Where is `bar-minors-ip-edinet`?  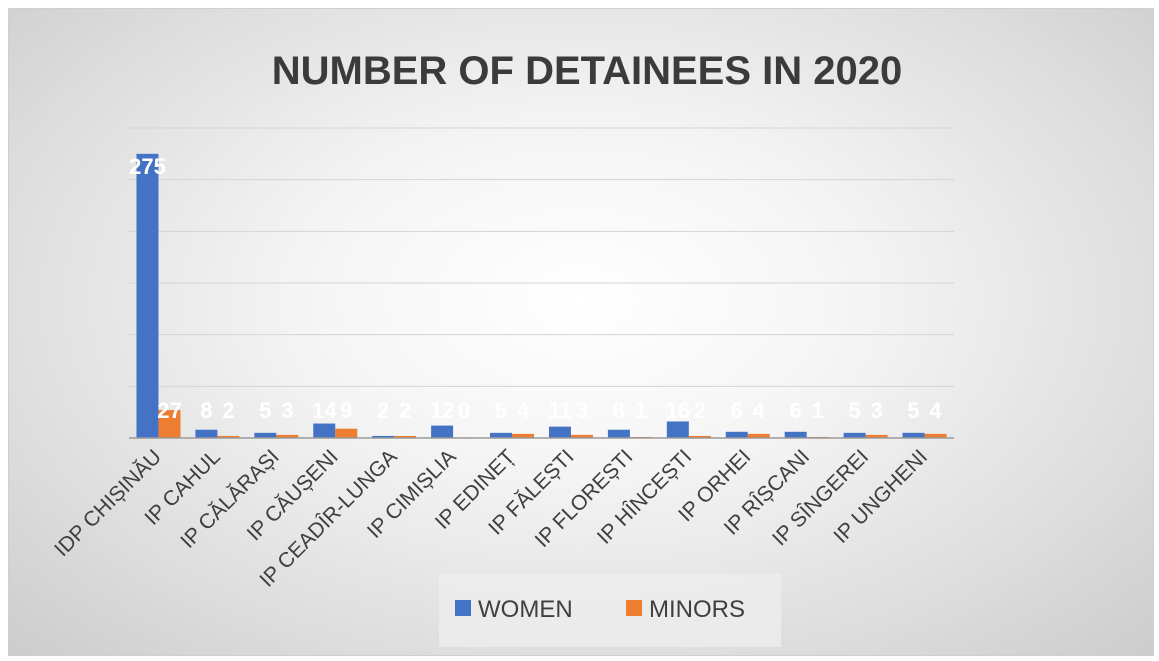 bar-minors-ip-edinet is located at coordinates (523, 435).